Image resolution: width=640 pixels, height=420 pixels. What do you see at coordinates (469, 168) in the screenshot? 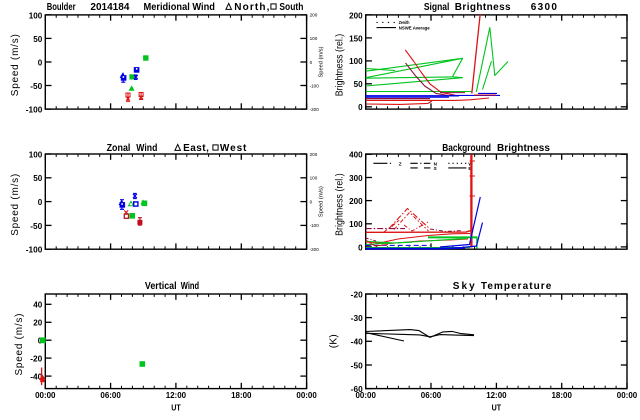
I see `svg-text: E` at bounding box center [469, 168].